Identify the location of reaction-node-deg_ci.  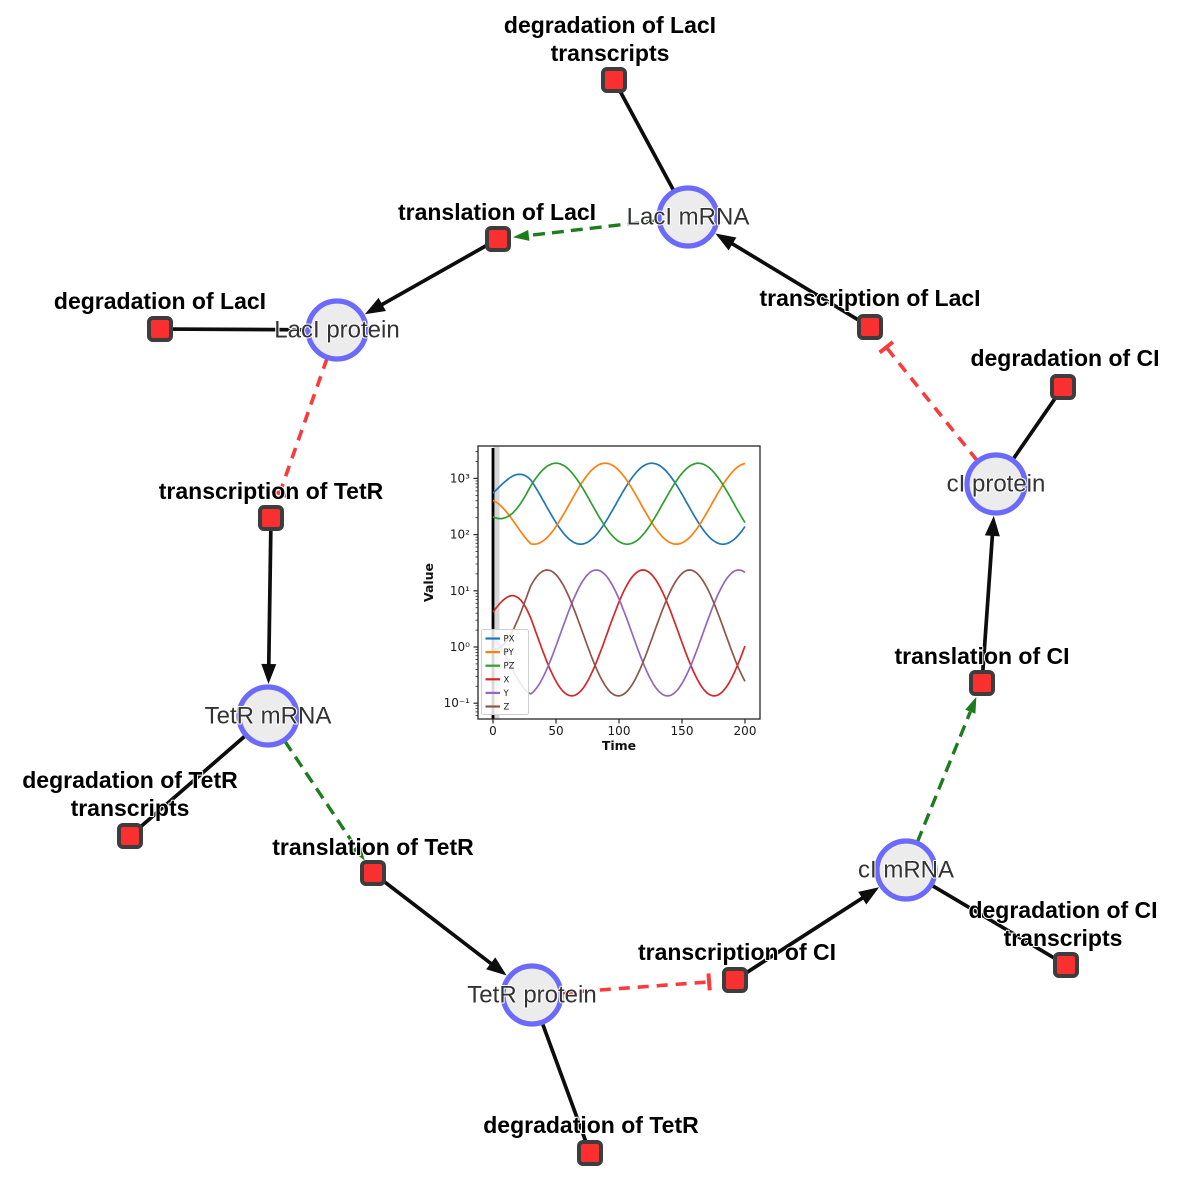
(1063, 387).